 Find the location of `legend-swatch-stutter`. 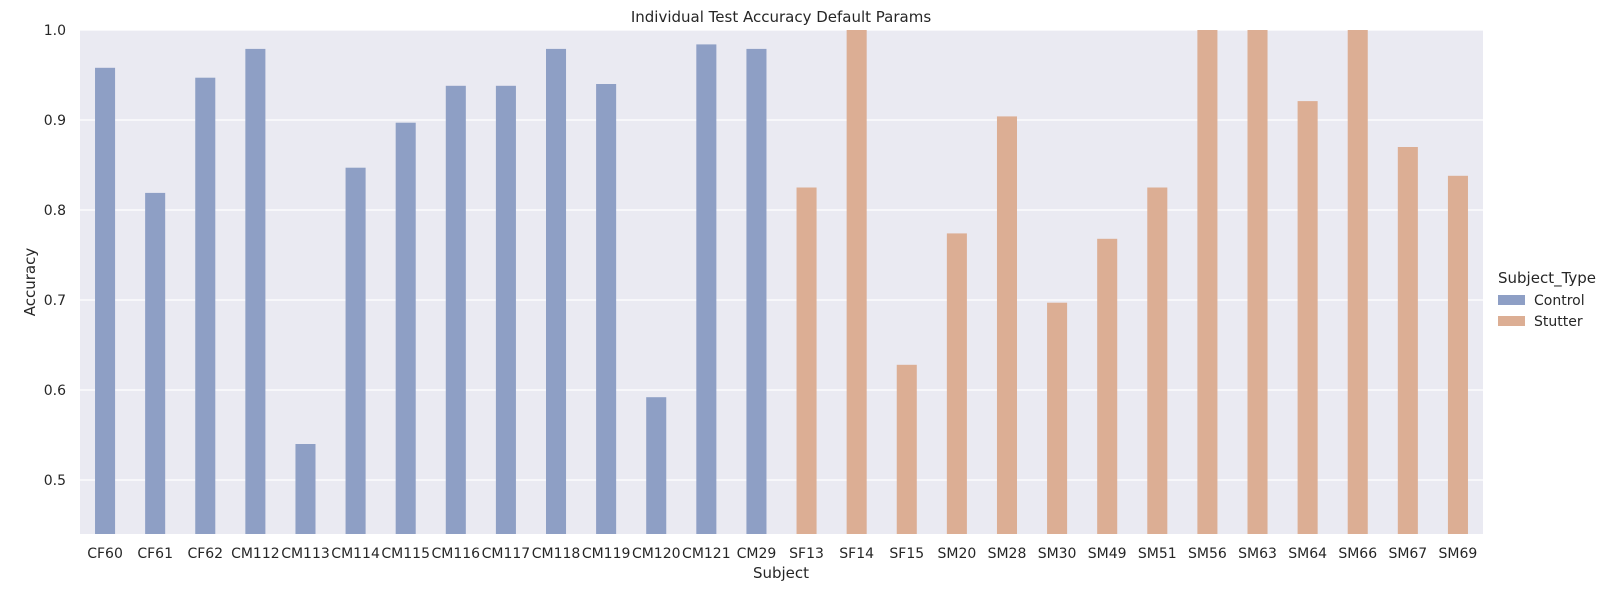

legend-swatch-stutter is located at coordinates (1511, 321).